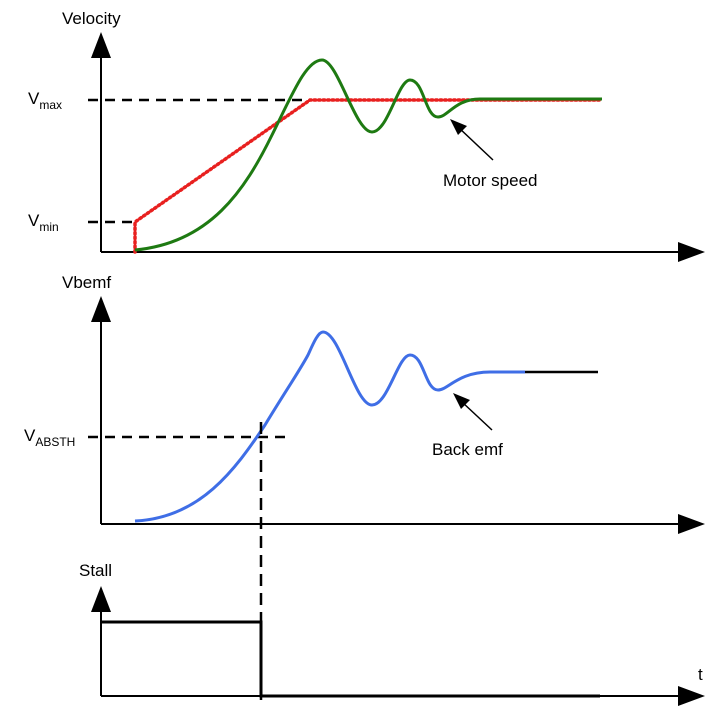 This screenshot has height=712, width=712. I want to click on motor-speed-label: Motor speed, so click(490, 180).